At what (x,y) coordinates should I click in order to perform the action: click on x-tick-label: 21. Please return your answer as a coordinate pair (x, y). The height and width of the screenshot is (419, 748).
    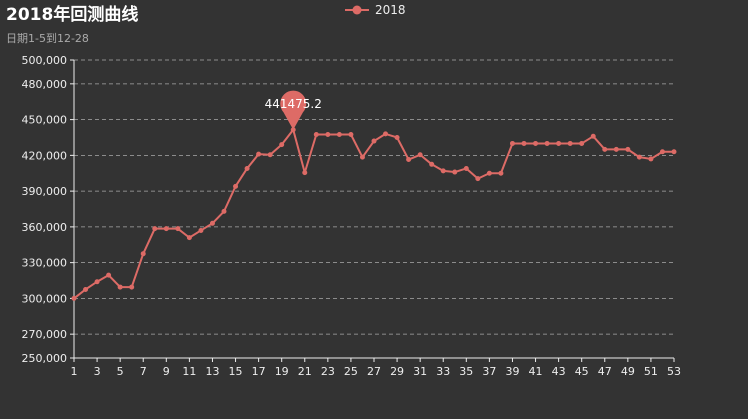
    Looking at the image, I should click on (305, 371).